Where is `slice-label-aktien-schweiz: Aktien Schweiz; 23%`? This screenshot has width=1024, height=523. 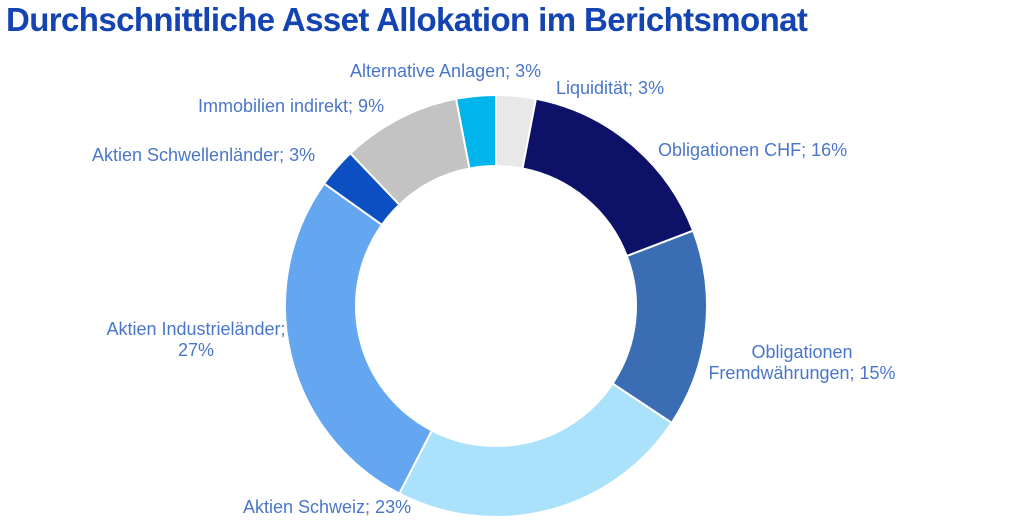
slice-label-aktien-schweiz: Aktien Schweiz; 23% is located at coordinates (327, 507).